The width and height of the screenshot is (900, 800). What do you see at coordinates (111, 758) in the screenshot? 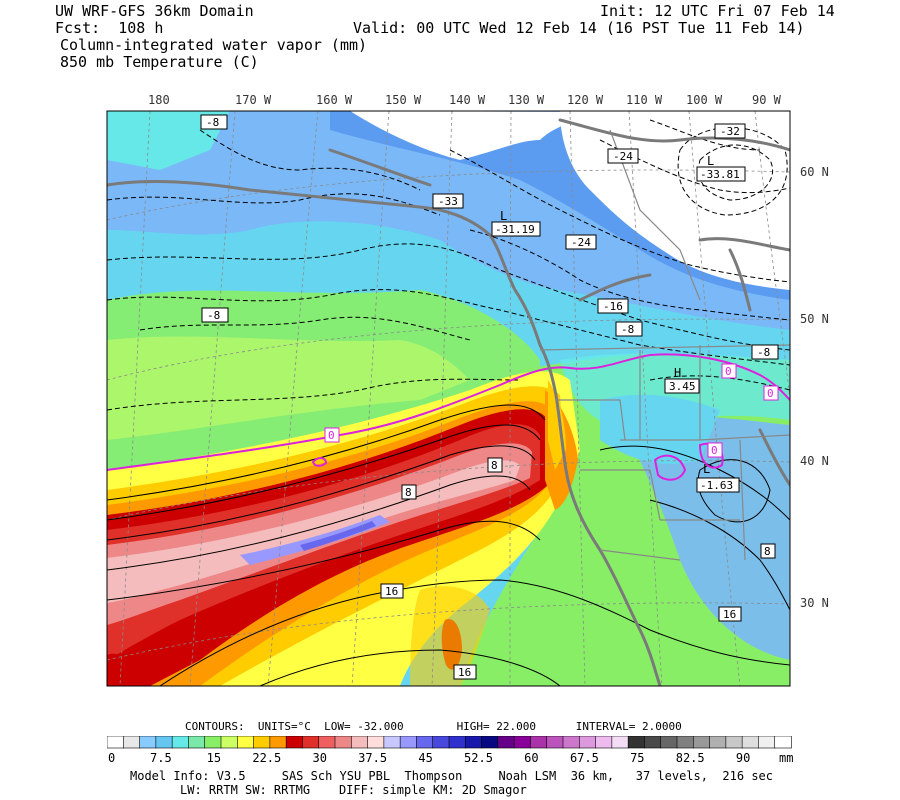
I see `colorbar-tick-label: 0` at bounding box center [111, 758].